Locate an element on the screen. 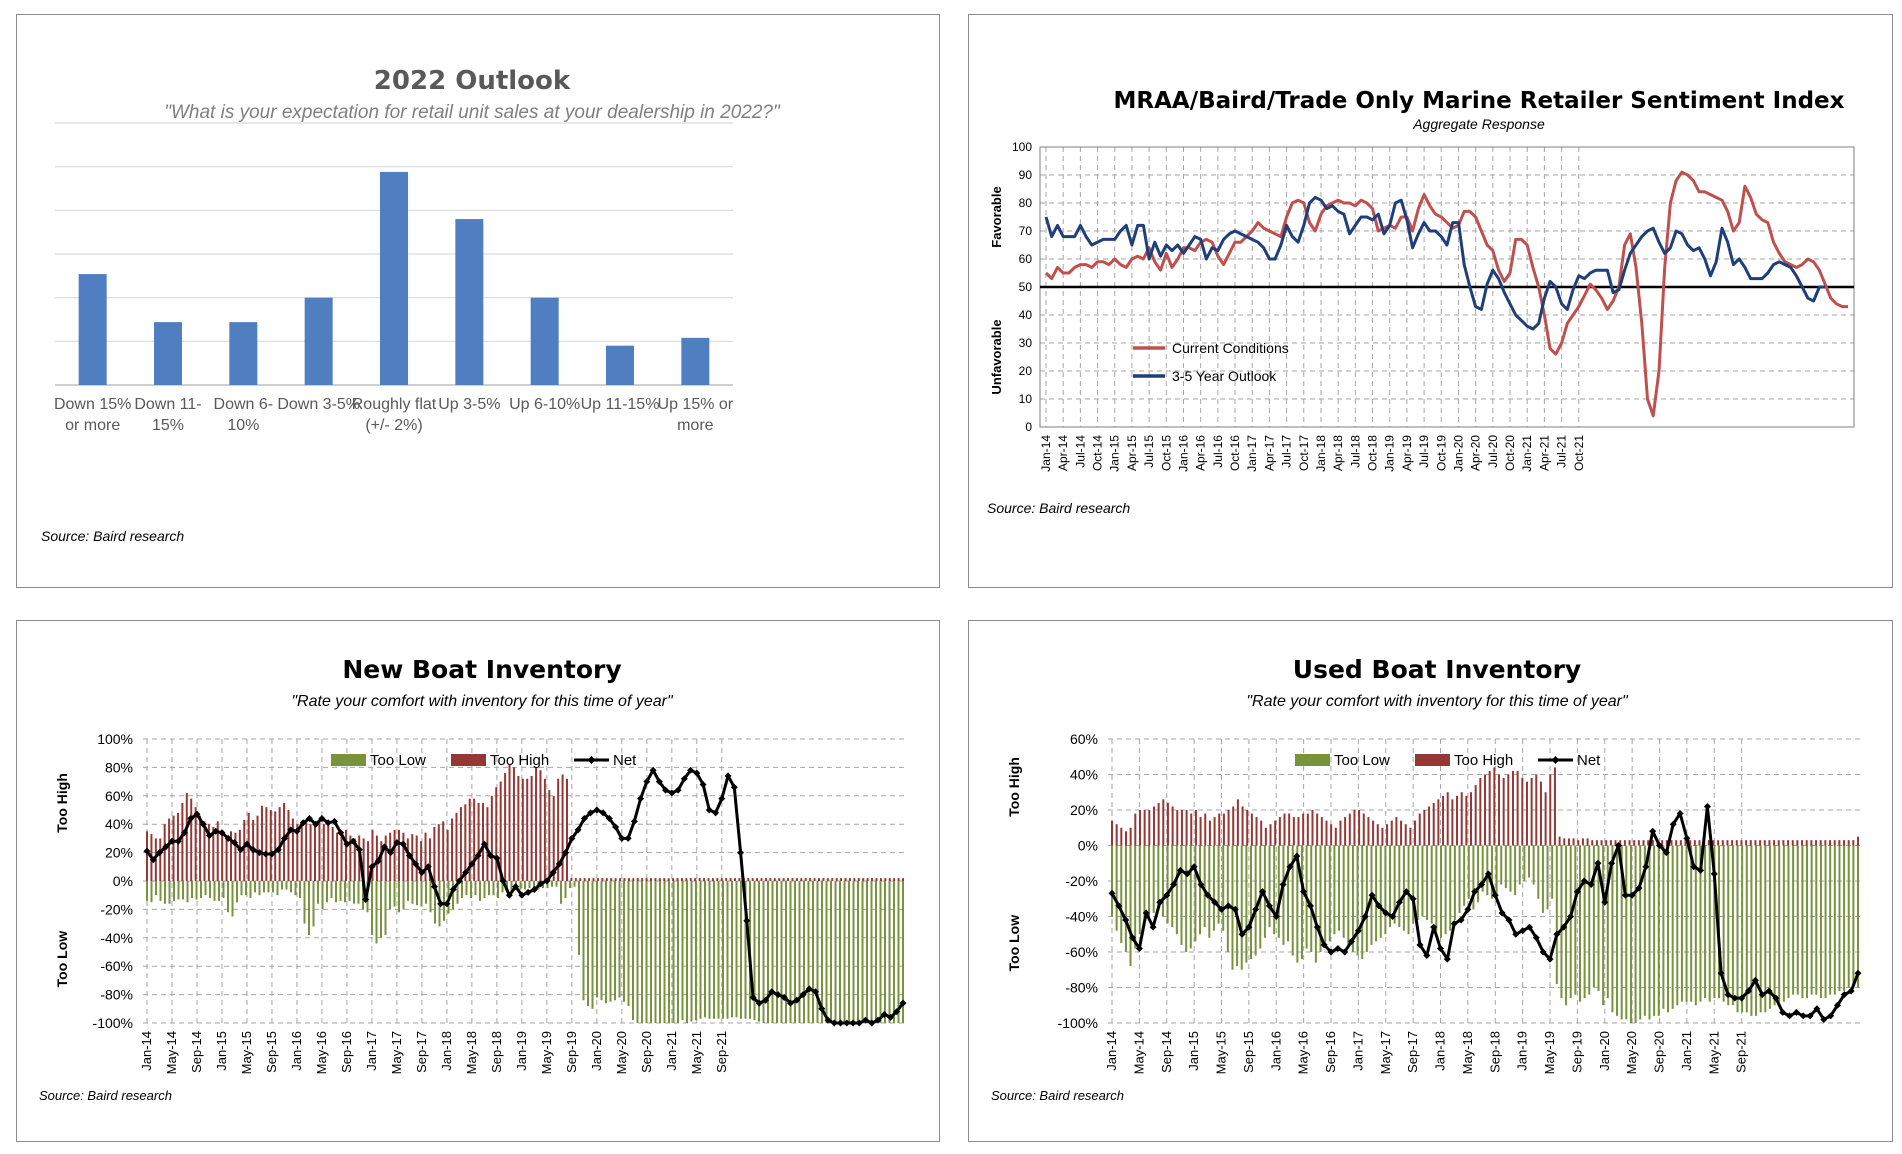 The width and height of the screenshot is (1902, 1154). x-tick-label: Jan-18 is located at coordinates (446, 1051).